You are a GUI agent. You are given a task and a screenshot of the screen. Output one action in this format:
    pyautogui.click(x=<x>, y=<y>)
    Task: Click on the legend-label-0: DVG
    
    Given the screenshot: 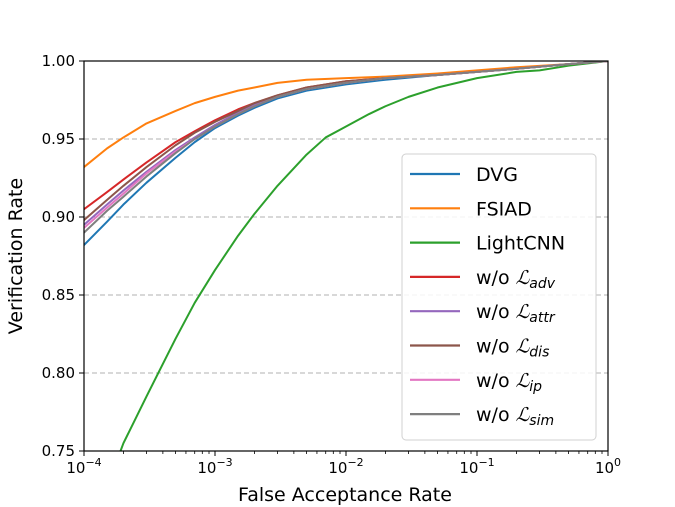 What is the action you would take?
    pyautogui.click(x=497, y=175)
    